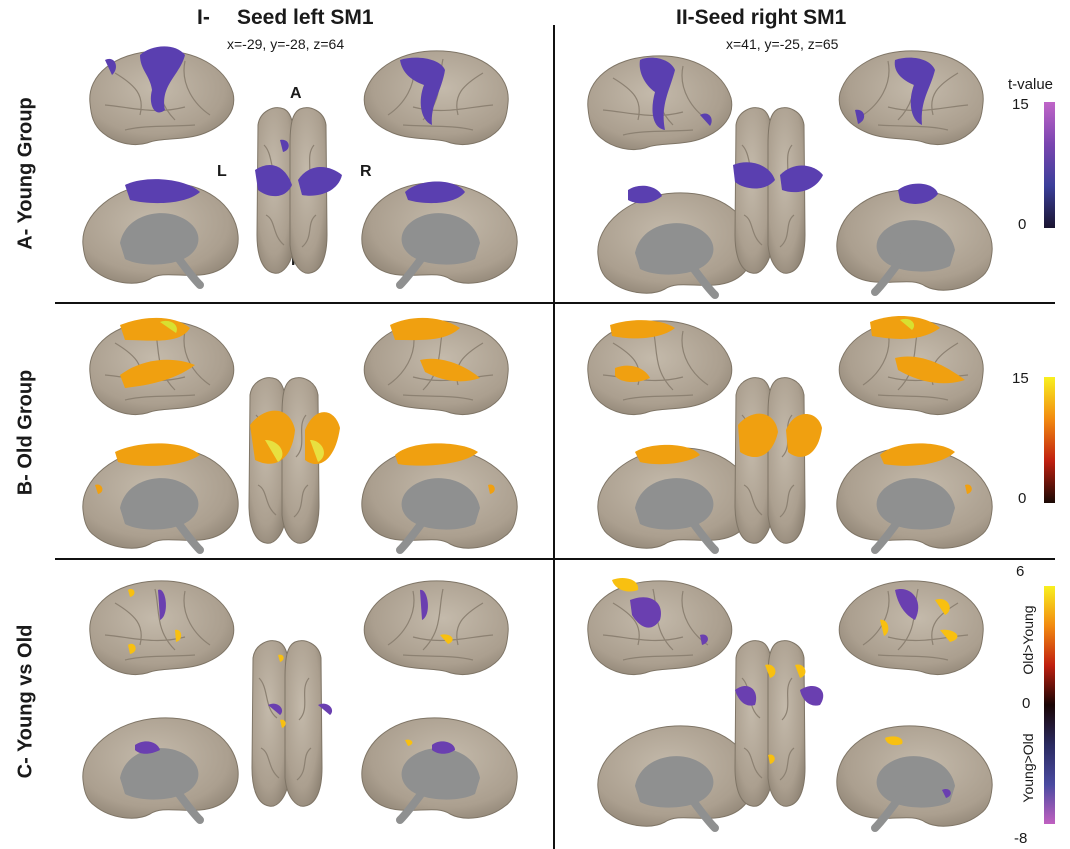  What do you see at coordinates (675, 497) in the screenshot?
I see `old-right-seed-medial-left` at bounding box center [675, 497].